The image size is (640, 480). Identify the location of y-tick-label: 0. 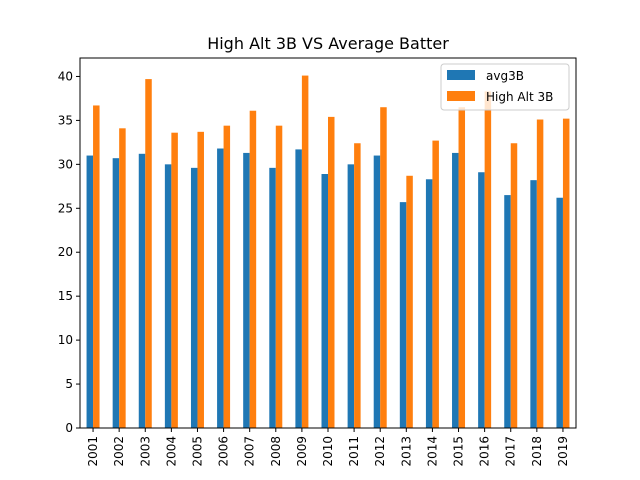
(69, 428).